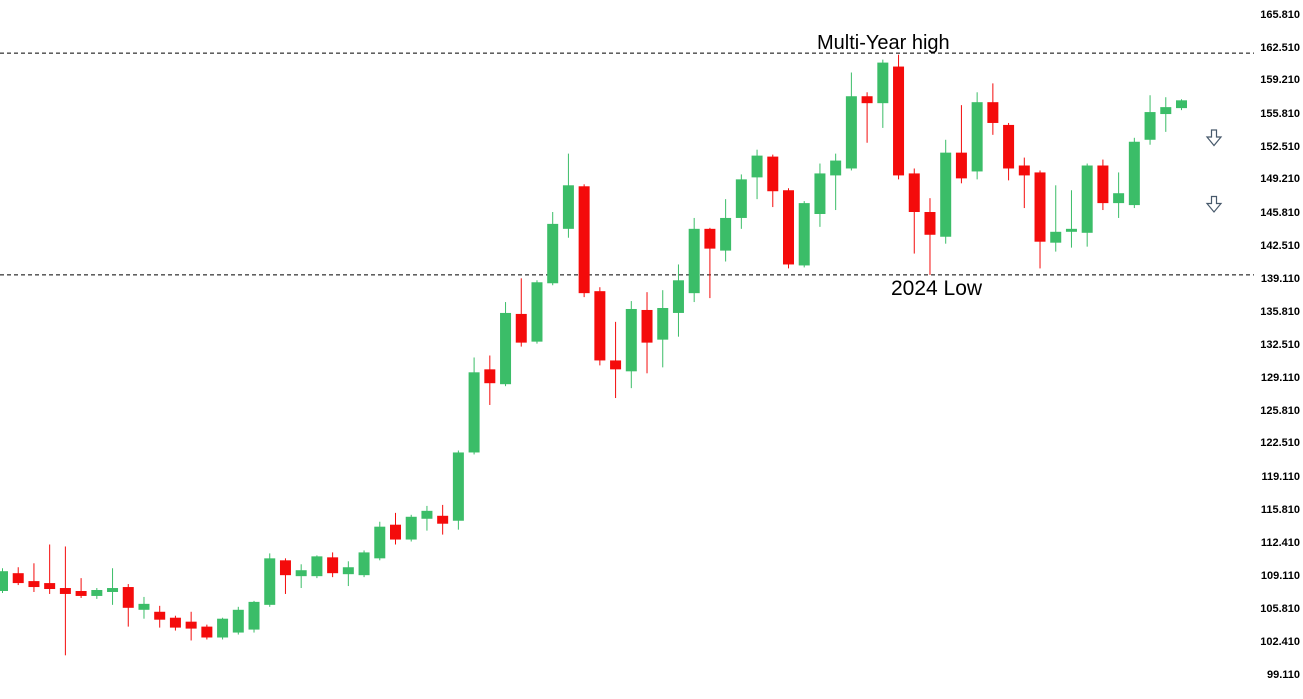 Image resolution: width=1303 pixels, height=699 pixels. Describe the element at coordinates (883, 43) in the screenshot. I see `annotation-multi-year-high: Multi-Year high` at that location.